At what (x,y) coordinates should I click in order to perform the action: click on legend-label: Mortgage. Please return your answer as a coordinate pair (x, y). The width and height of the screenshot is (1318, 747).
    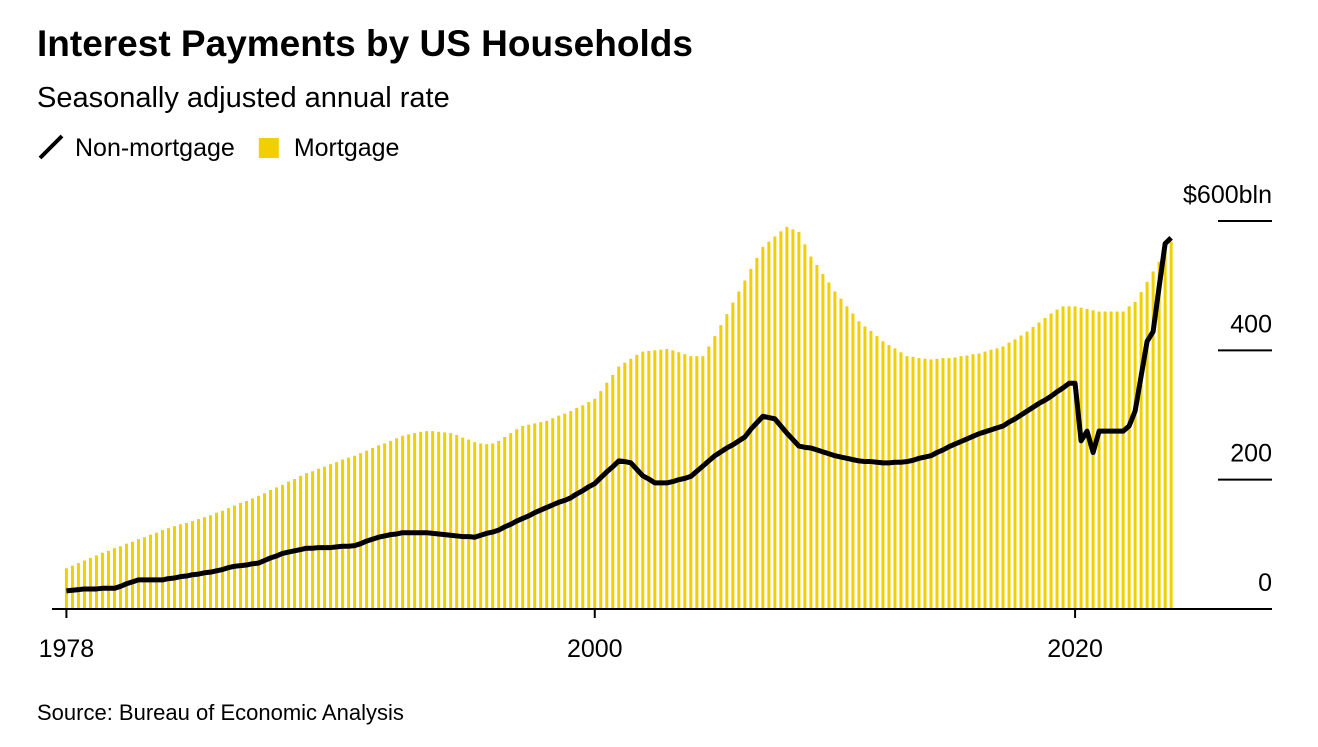
    Looking at the image, I should click on (347, 148).